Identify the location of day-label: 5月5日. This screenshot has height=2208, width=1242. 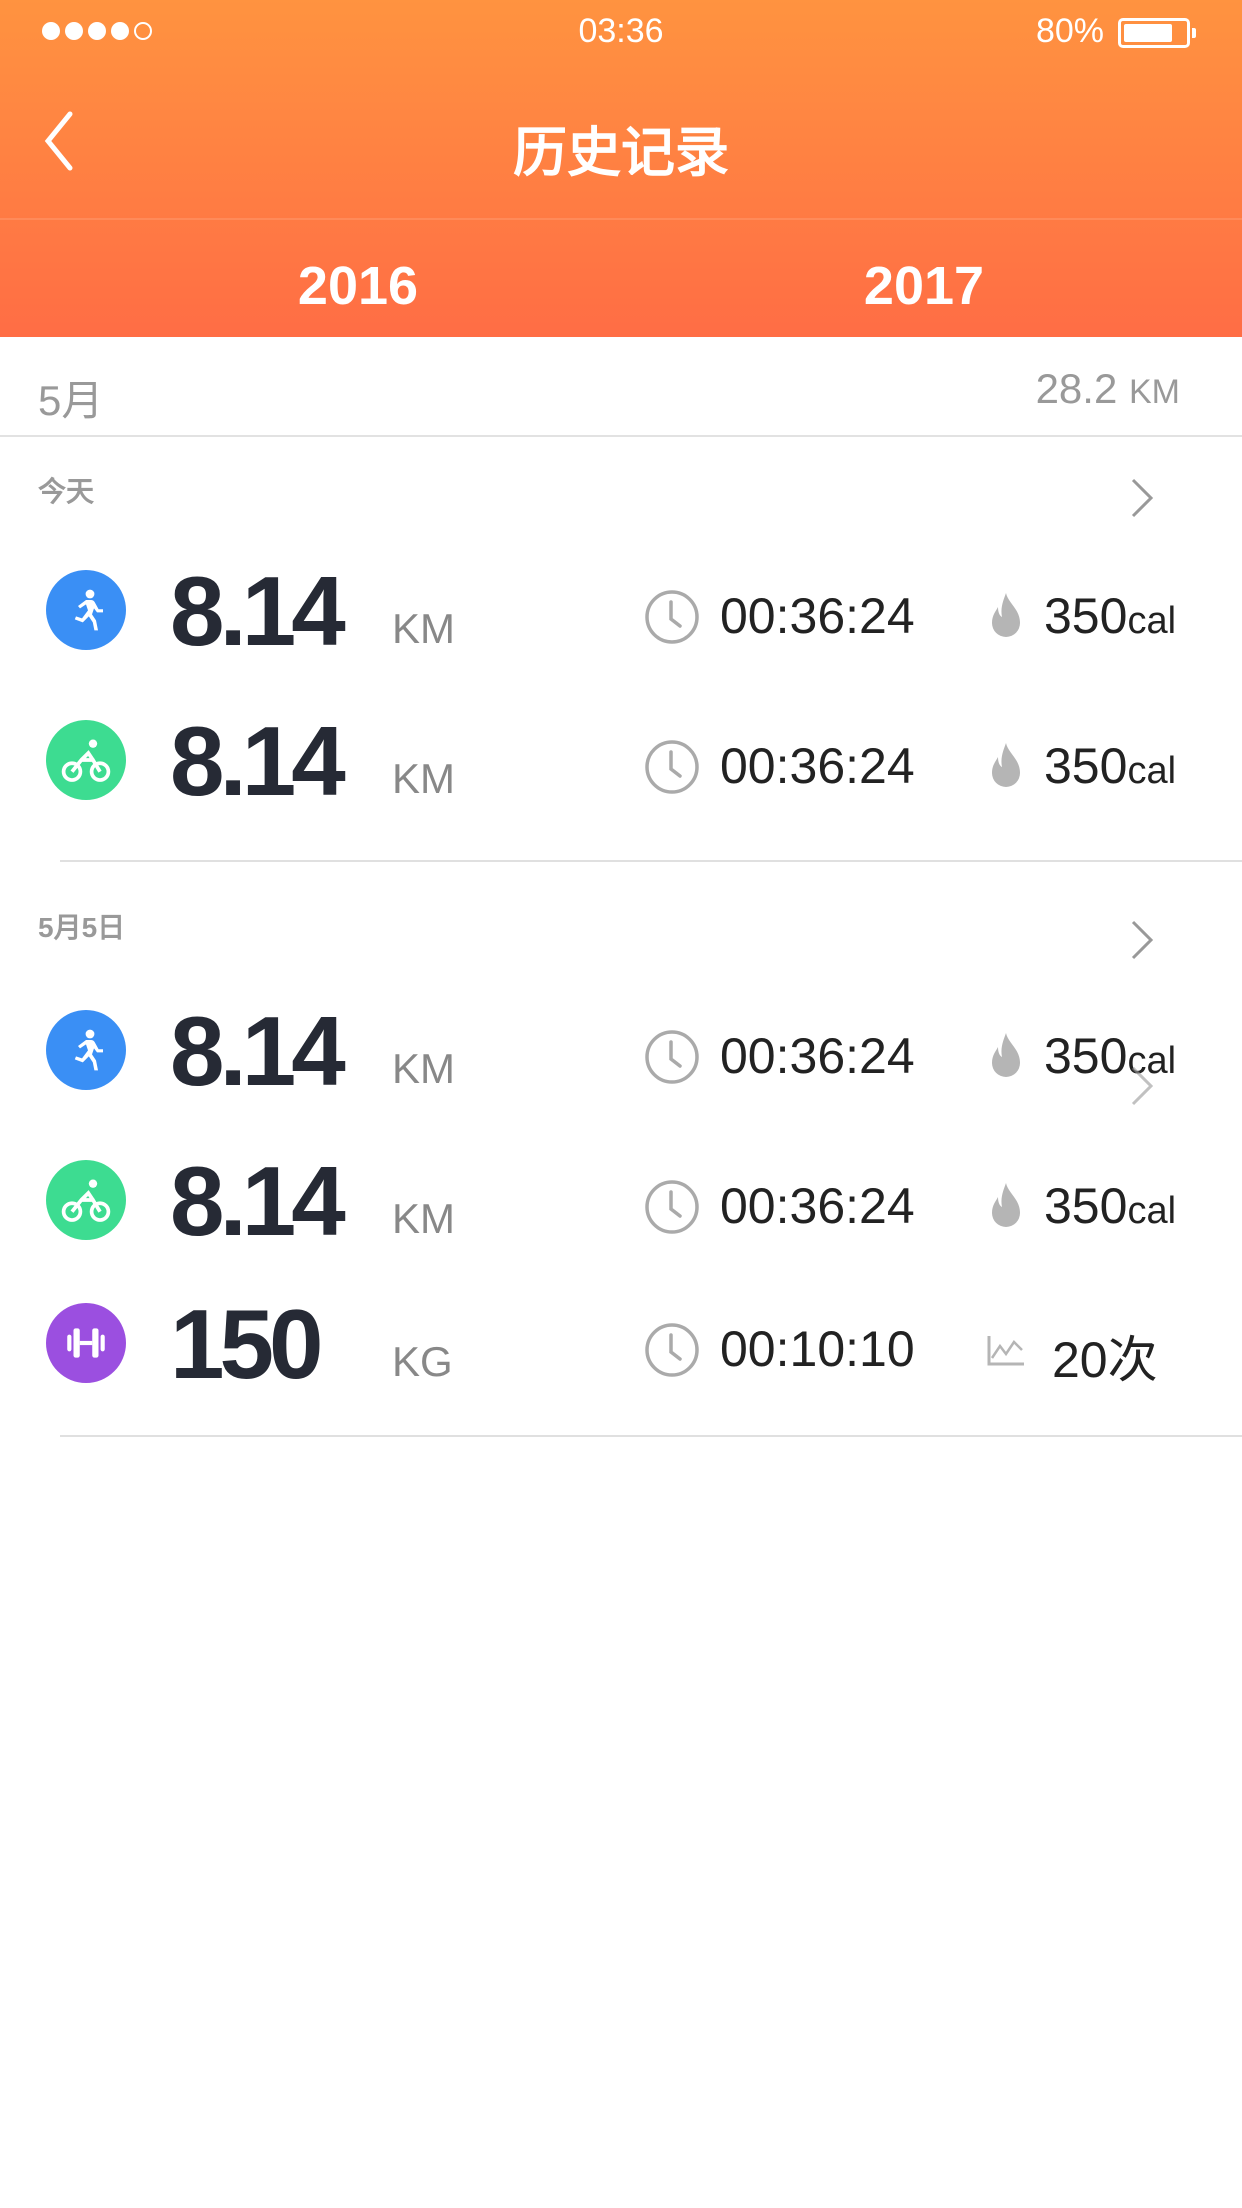
(82, 927).